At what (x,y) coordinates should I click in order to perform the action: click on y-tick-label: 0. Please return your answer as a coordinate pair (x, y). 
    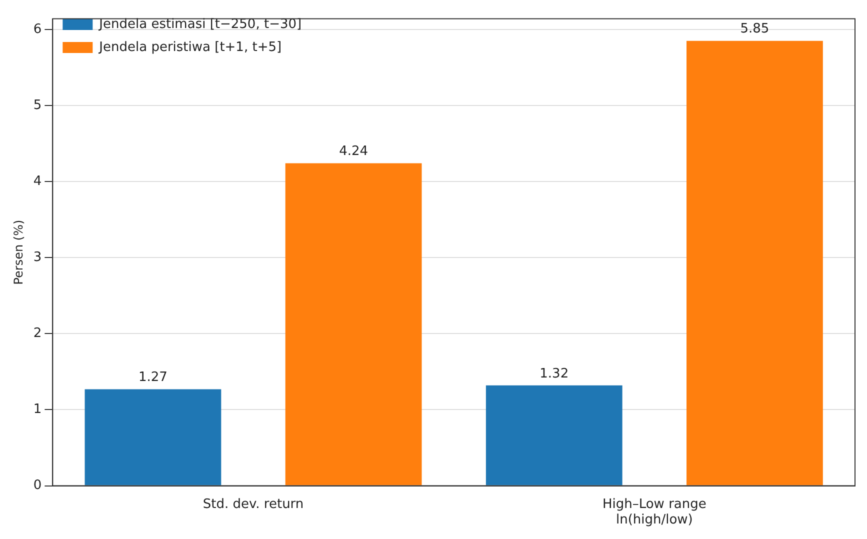
    Looking at the image, I should click on (37, 486).